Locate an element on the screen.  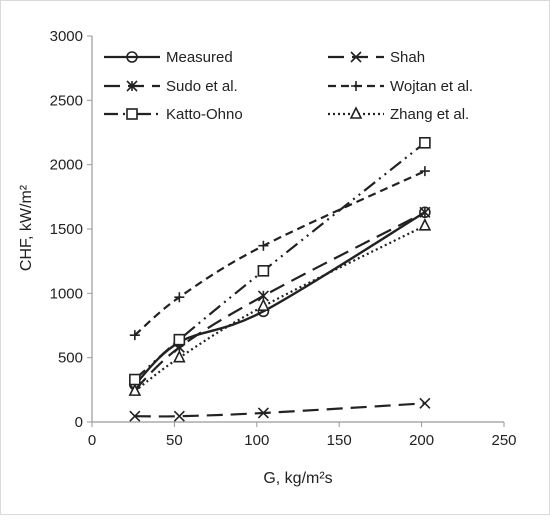
marker-circle is located at coordinates (132, 57).